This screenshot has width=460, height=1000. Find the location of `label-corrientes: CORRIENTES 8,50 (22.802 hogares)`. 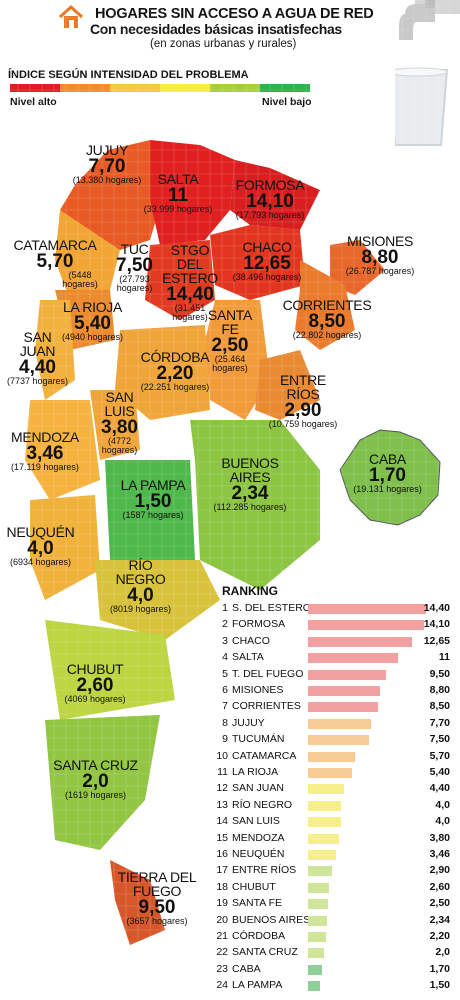

label-corrientes: CORRIENTES 8,50 (22.802 hogares) is located at coordinates (327, 318).